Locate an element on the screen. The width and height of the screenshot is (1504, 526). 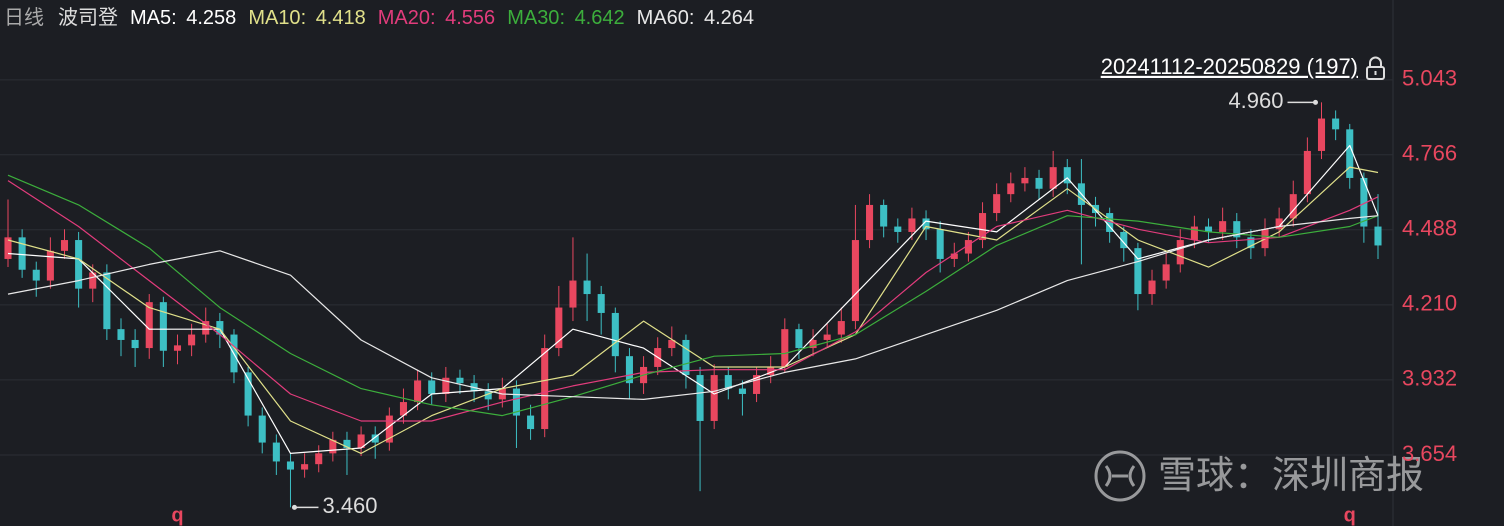
legend-name: MA10 is located at coordinates (274, 18).